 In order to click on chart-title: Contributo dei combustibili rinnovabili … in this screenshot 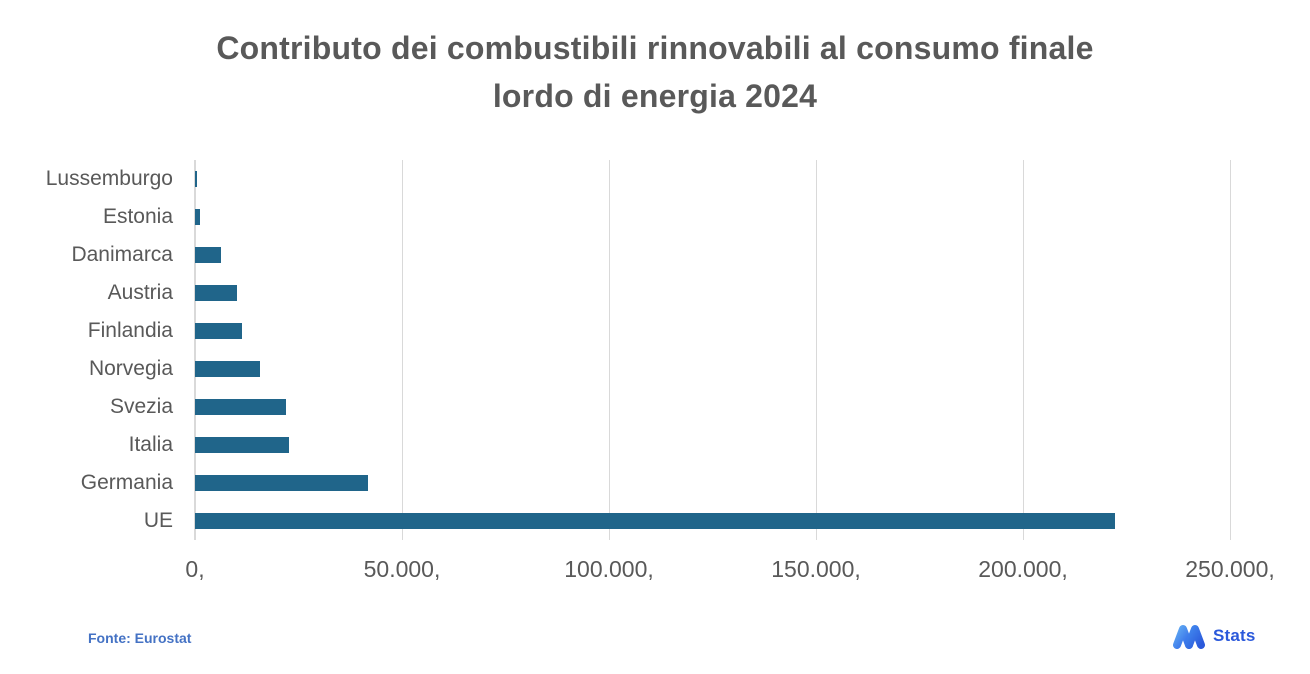, I will do `click(655, 72)`.